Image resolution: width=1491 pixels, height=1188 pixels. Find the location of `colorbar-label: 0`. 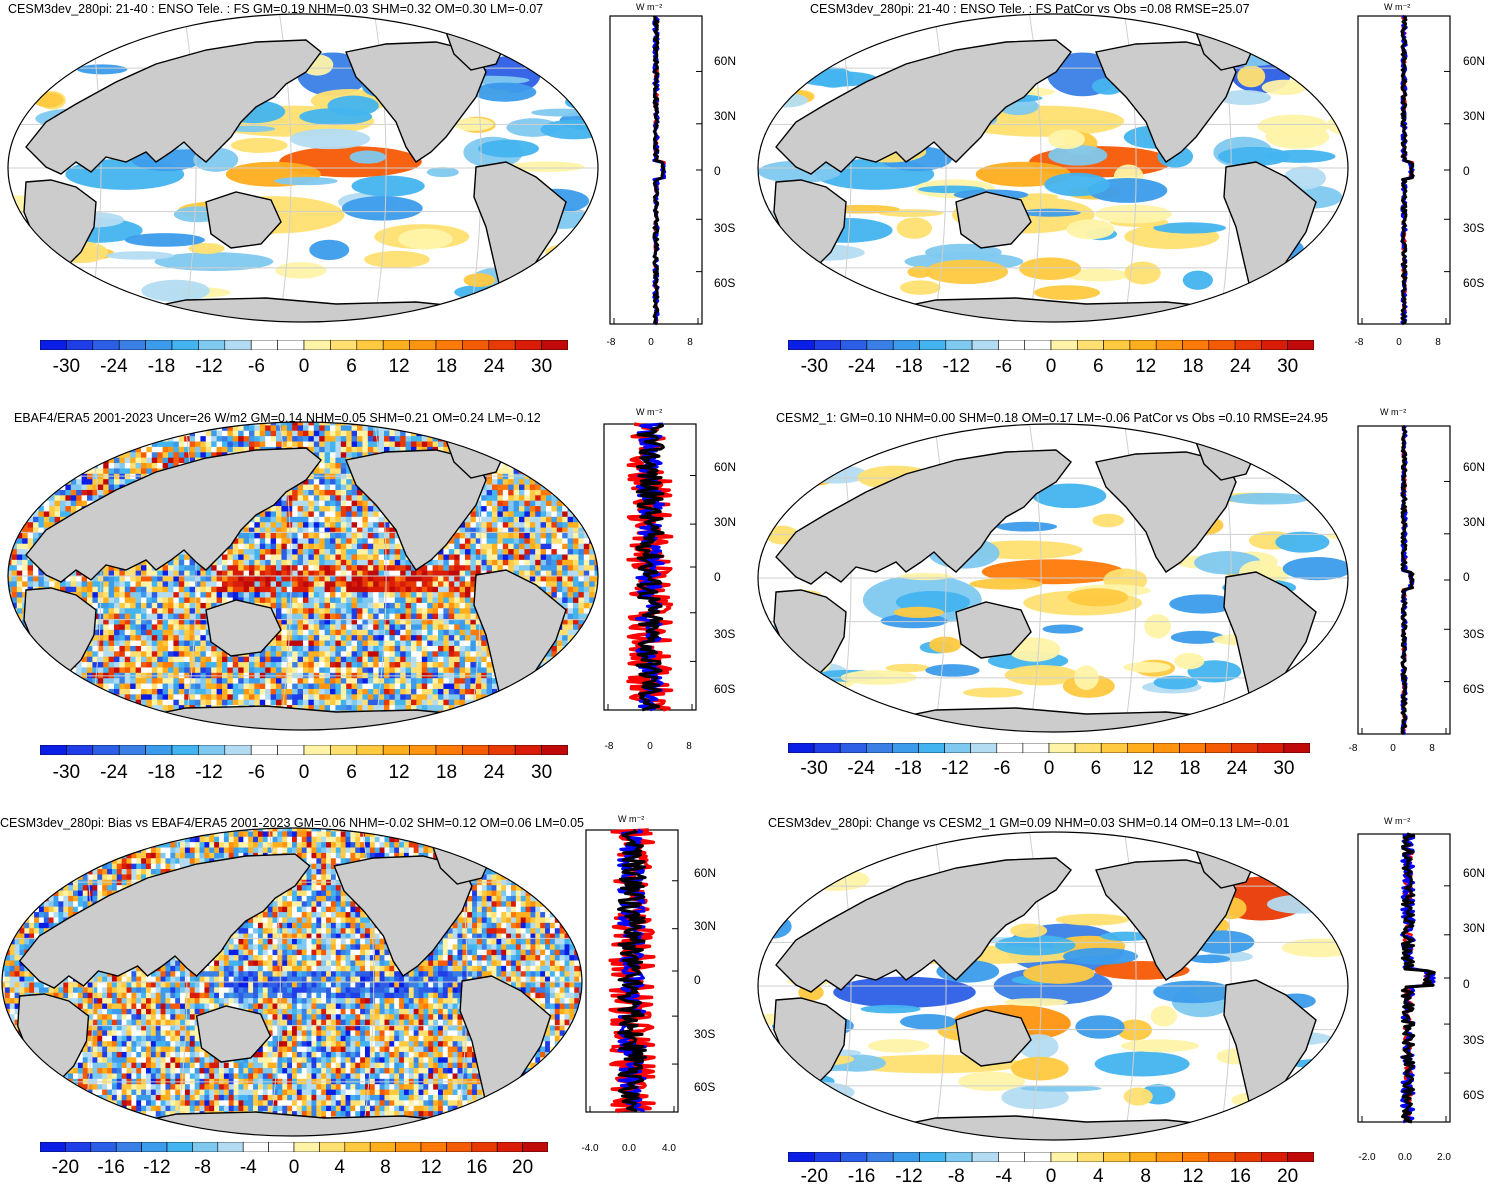

colorbar-label: 0 is located at coordinates (1049, 769).